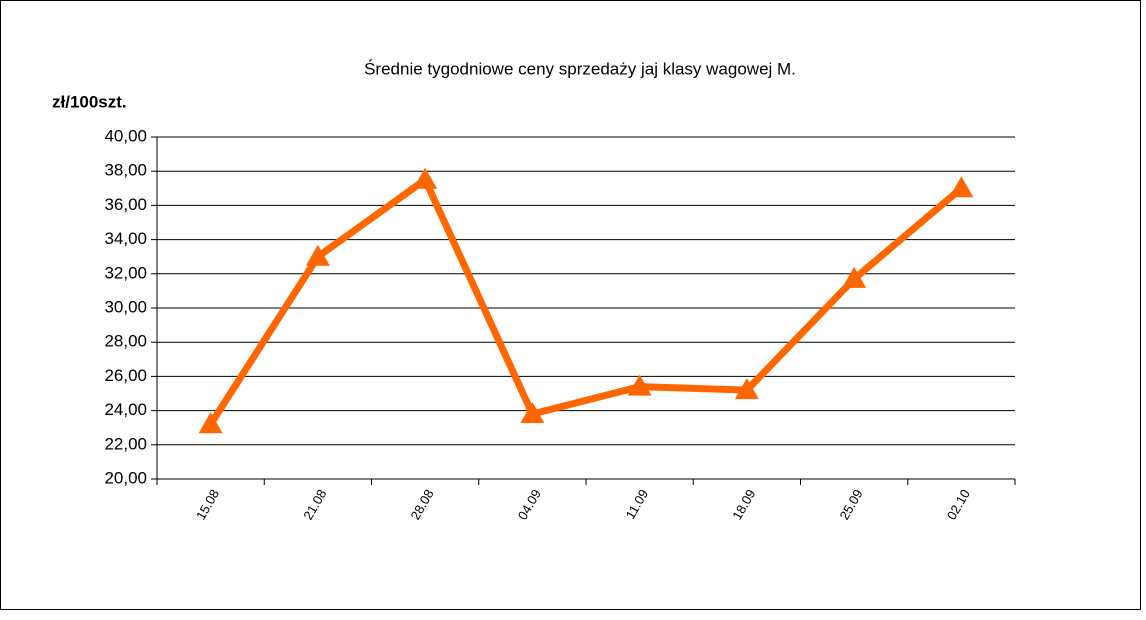  Describe the element at coordinates (125, 306) in the screenshot. I see `y-tick-label: 30,00` at that location.